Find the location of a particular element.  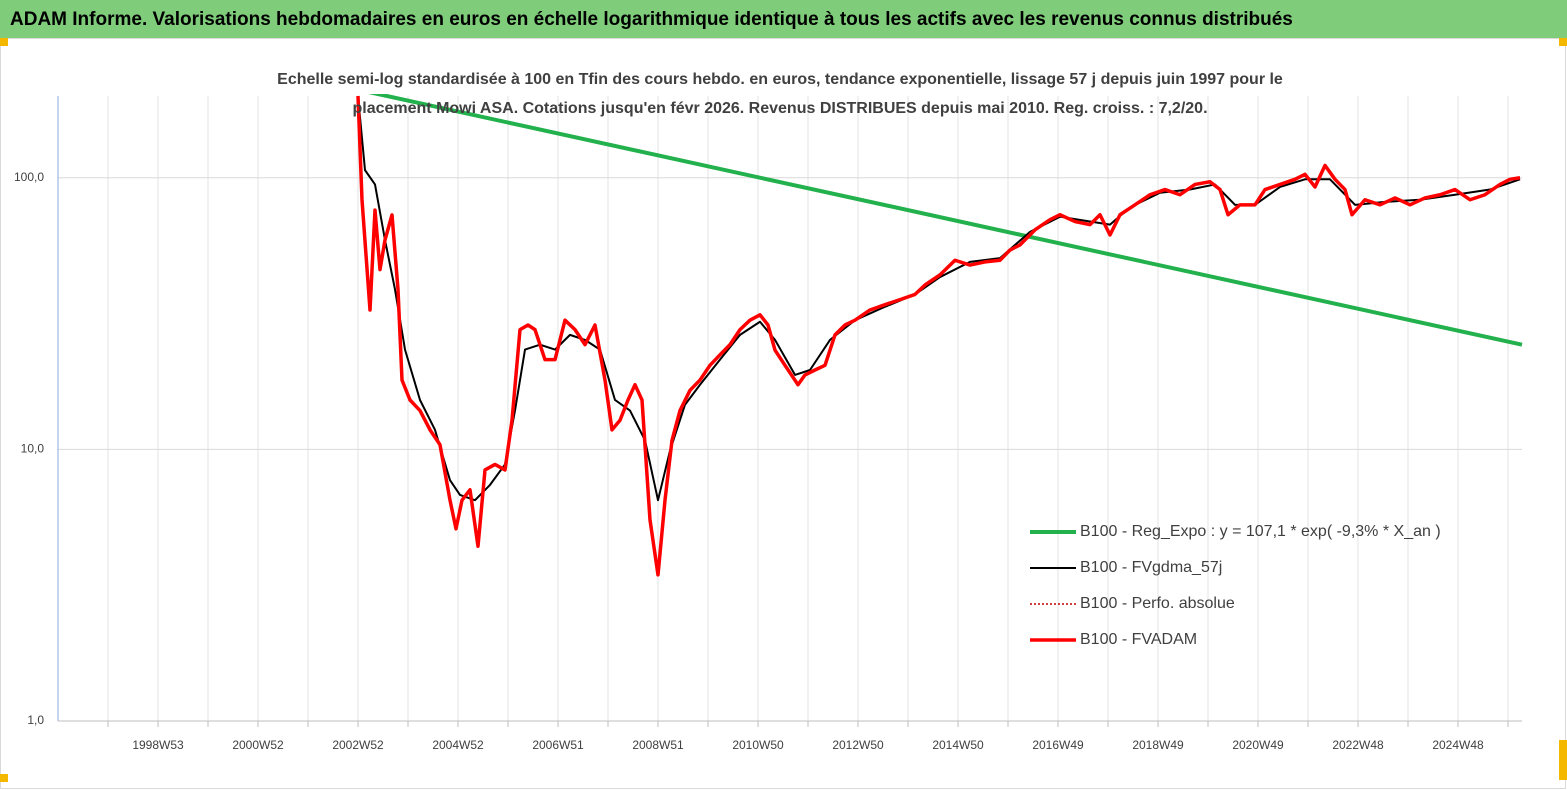

x-tick-label: 2014W50 is located at coordinates (958, 745).